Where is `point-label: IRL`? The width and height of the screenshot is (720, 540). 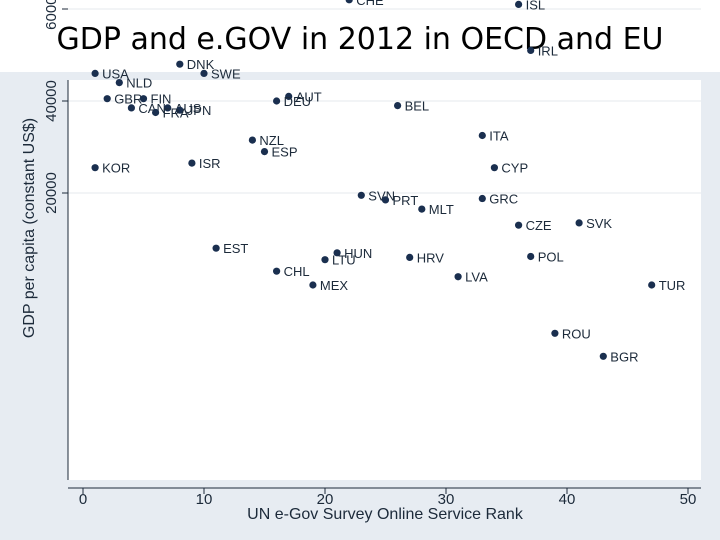 point-label: IRL is located at coordinates (548, 50).